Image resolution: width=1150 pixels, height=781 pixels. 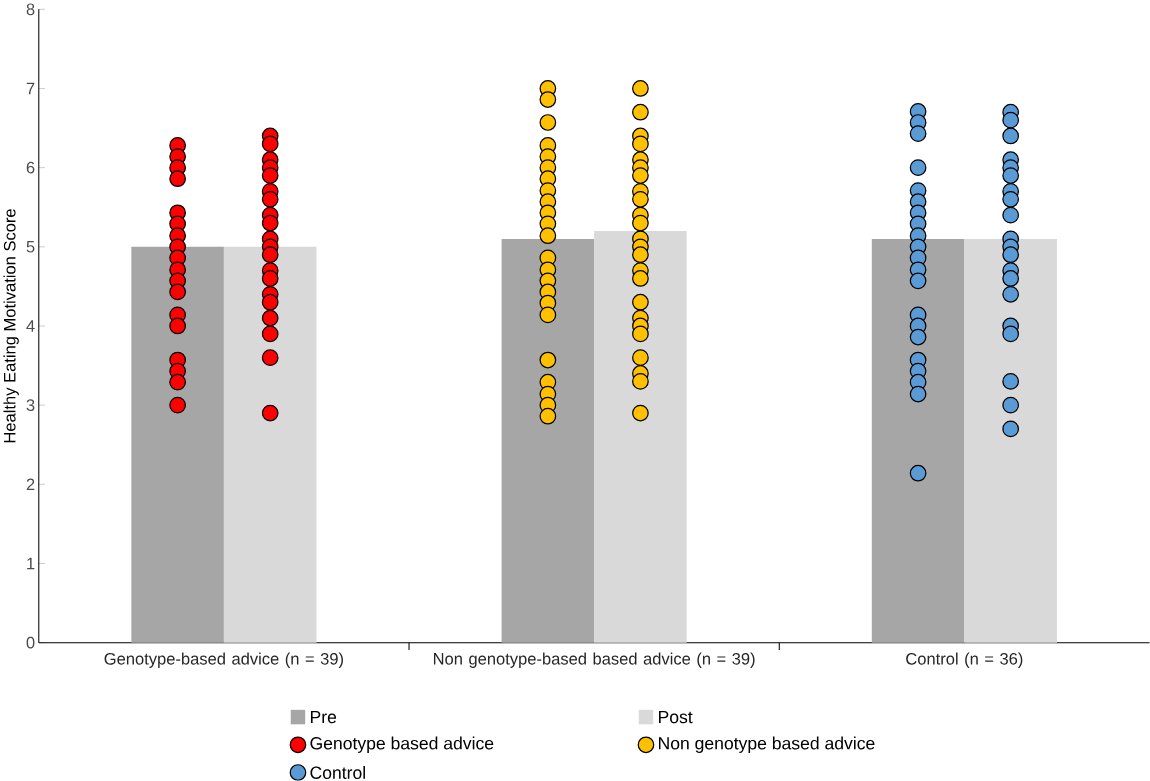 What do you see at coordinates (31, 563) in the screenshot?
I see `y-tick-label: 1` at bounding box center [31, 563].